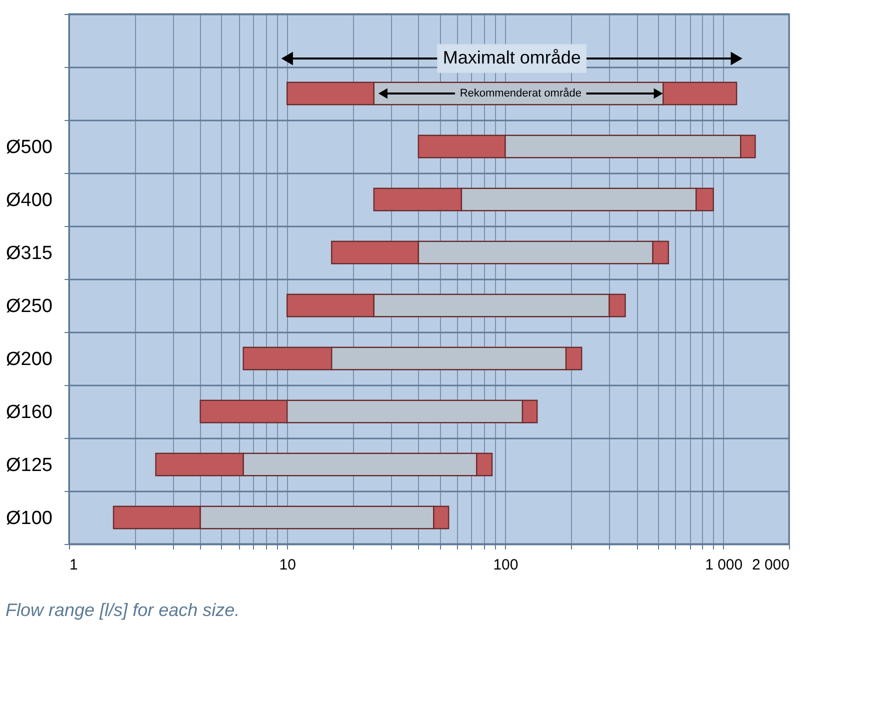 The height and width of the screenshot is (718, 882). What do you see at coordinates (74, 565) in the screenshot?
I see `x-tick-label: 1` at bounding box center [74, 565].